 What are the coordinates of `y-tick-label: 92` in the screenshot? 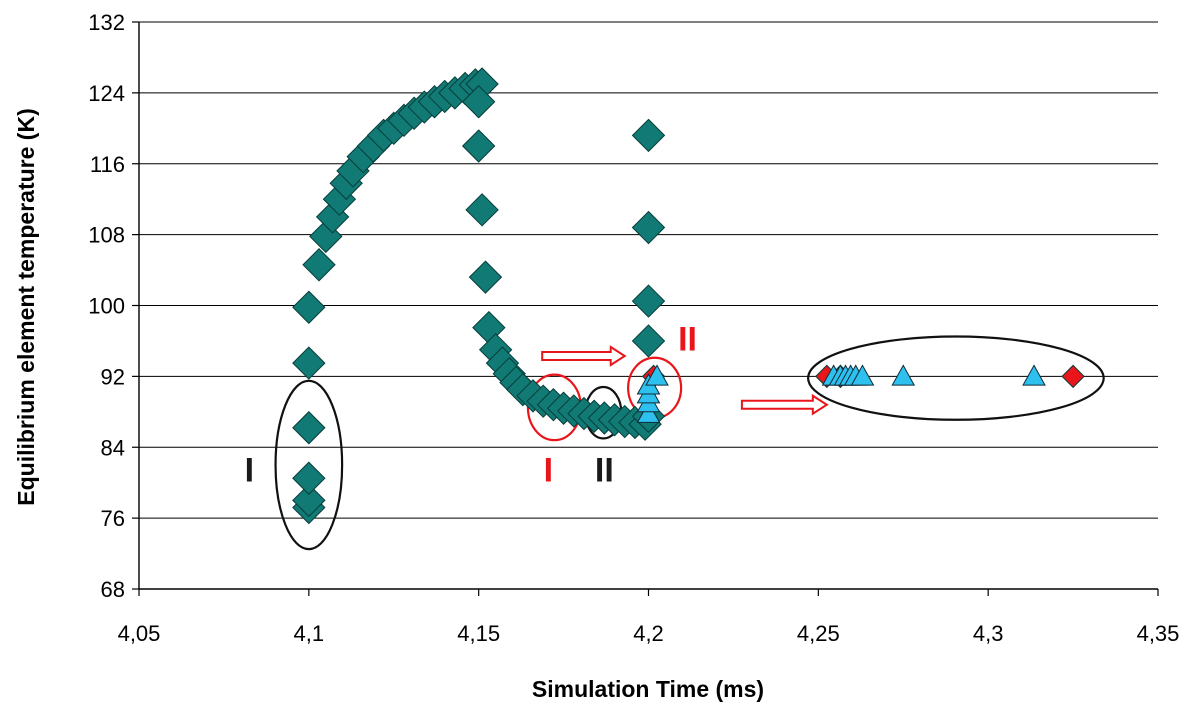 It's located at (113, 376).